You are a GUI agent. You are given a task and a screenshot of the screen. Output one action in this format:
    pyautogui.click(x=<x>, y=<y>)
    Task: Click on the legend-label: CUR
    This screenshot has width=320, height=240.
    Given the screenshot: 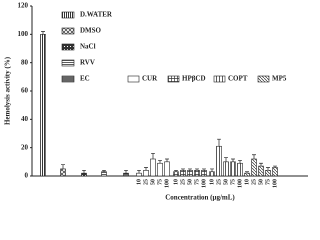 What is the action you would take?
    pyautogui.click(x=150, y=79)
    